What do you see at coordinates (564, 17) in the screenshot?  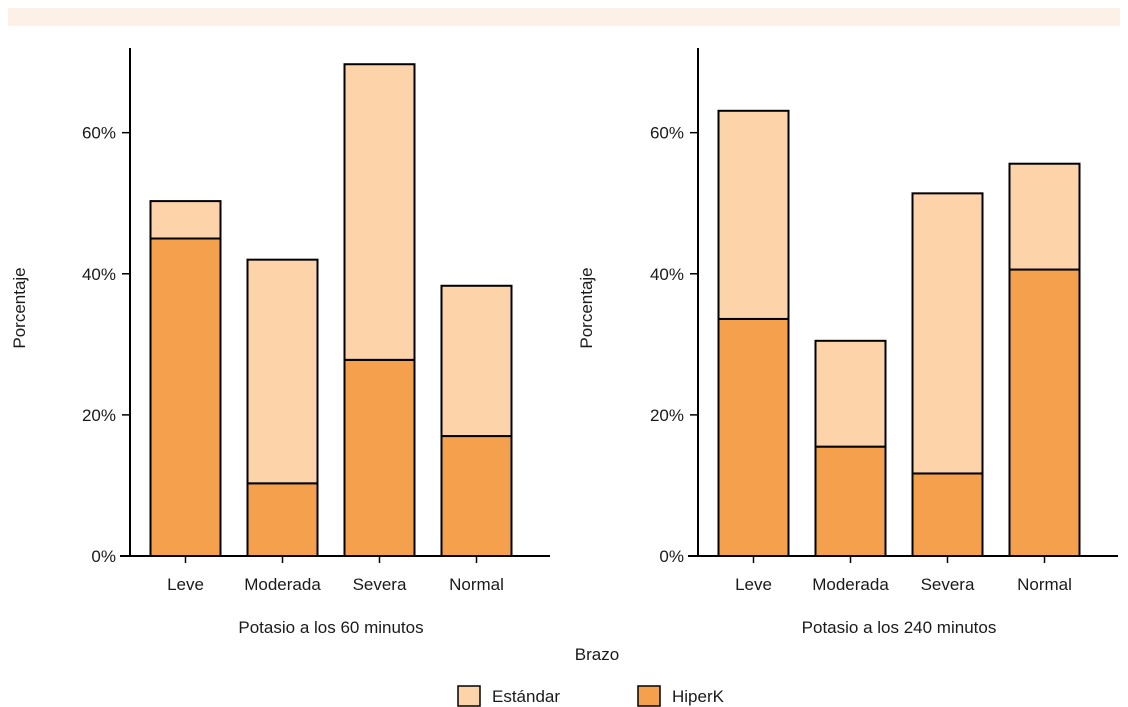 I see `top-banner` at bounding box center [564, 17].